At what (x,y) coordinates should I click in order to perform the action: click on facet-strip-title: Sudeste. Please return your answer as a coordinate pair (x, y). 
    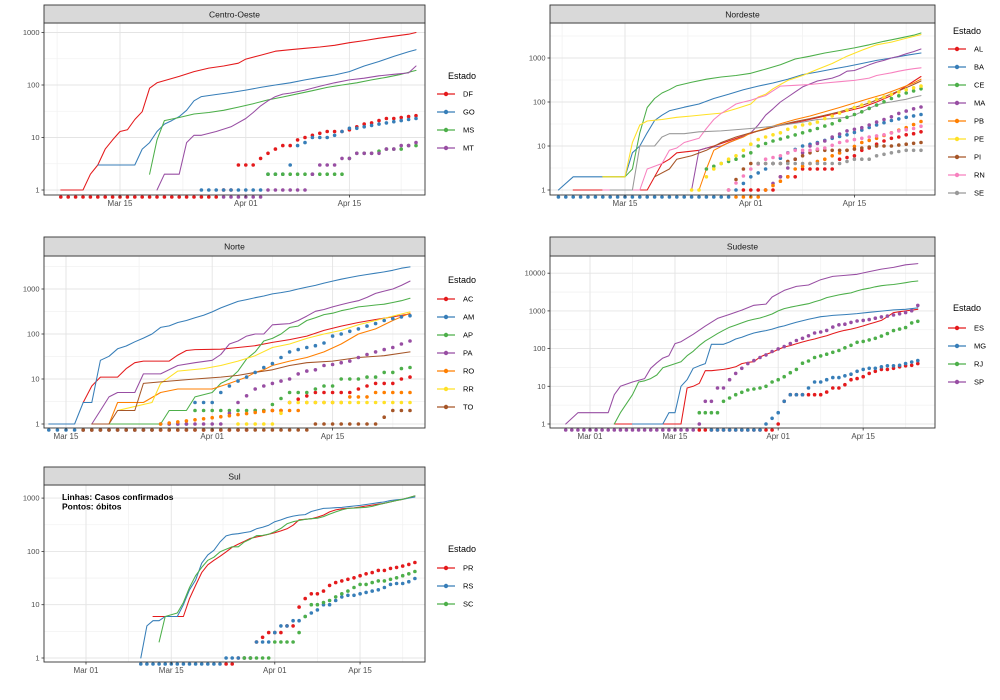
    Looking at the image, I should click on (742, 247).